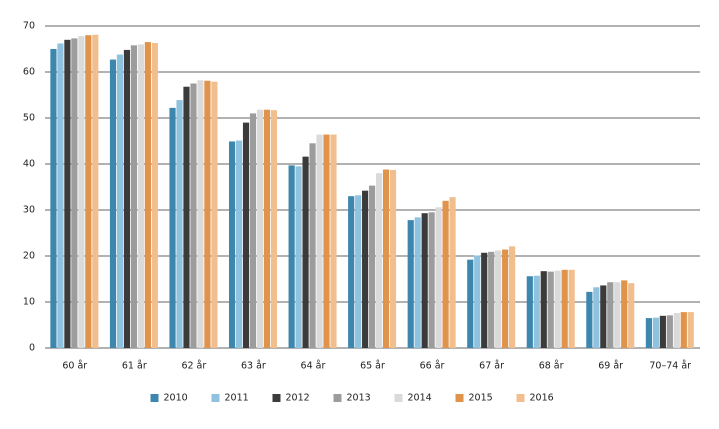 Image resolution: width=719 pixels, height=429 pixels. I want to click on y-tick-label: 60, so click(29, 72).